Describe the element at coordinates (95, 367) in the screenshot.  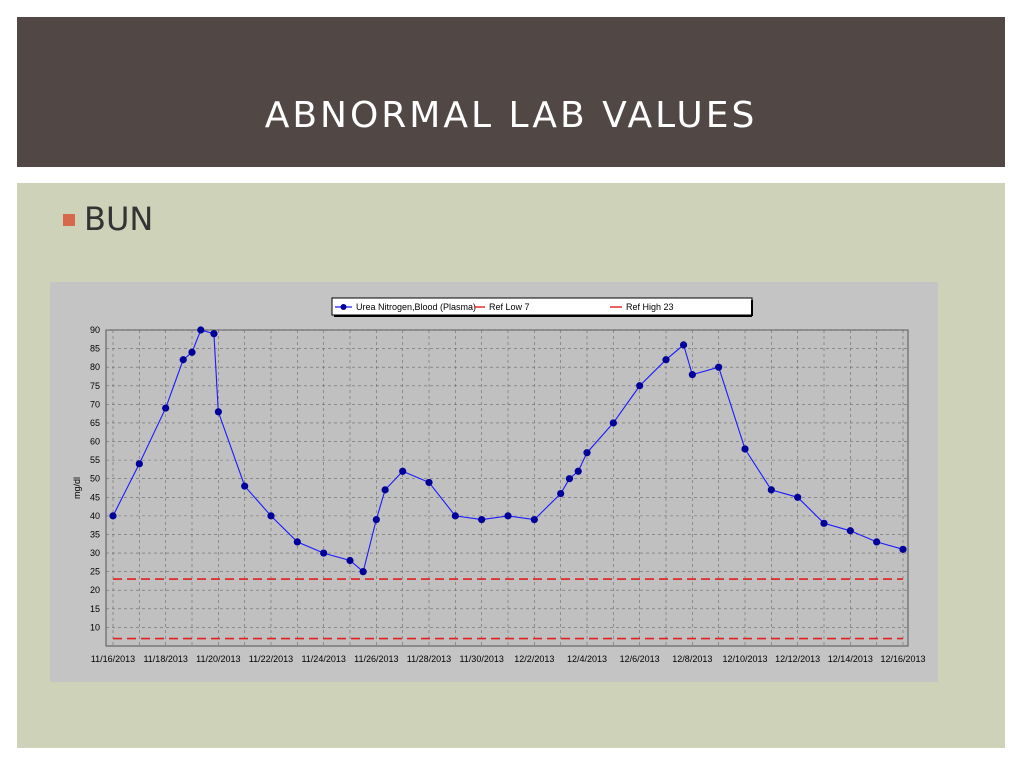
I see `y-tick-label: 80` at that location.